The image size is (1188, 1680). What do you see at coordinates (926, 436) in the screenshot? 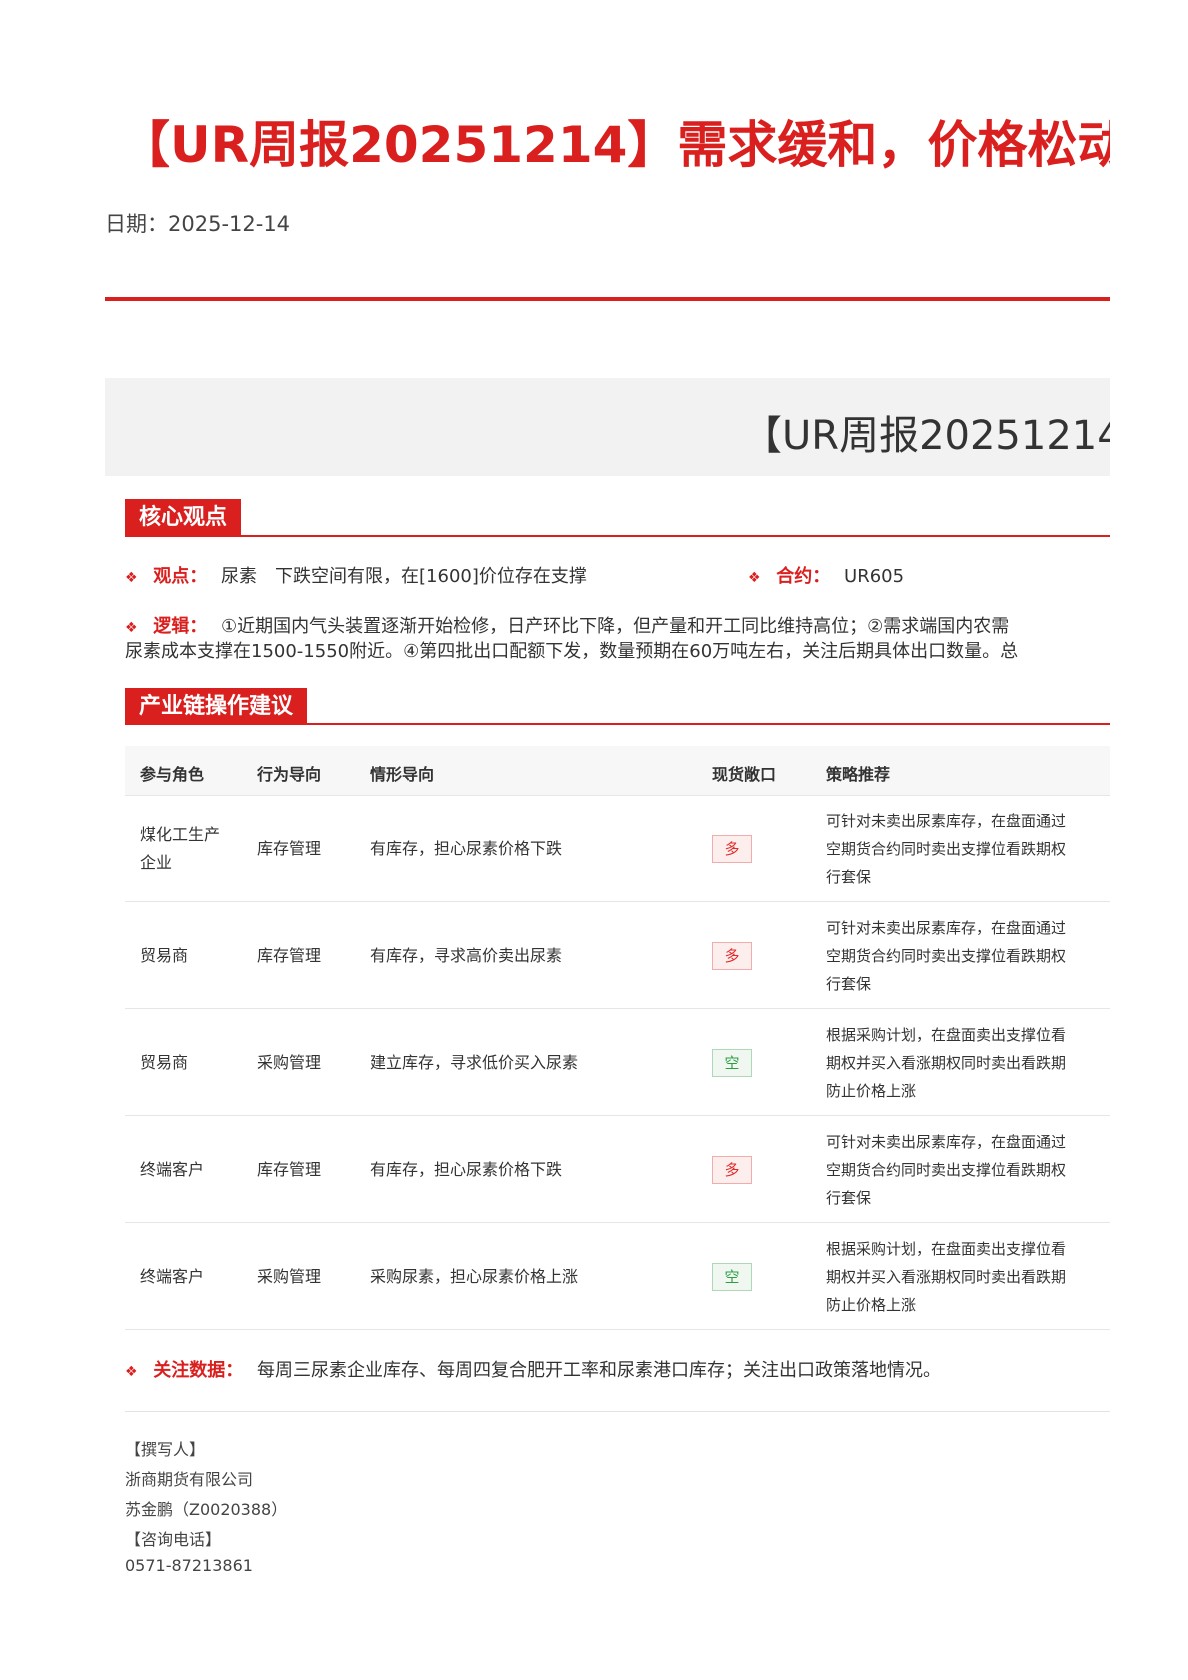
I see `banner-title: 【UR周报20251214】` at bounding box center [926, 436].